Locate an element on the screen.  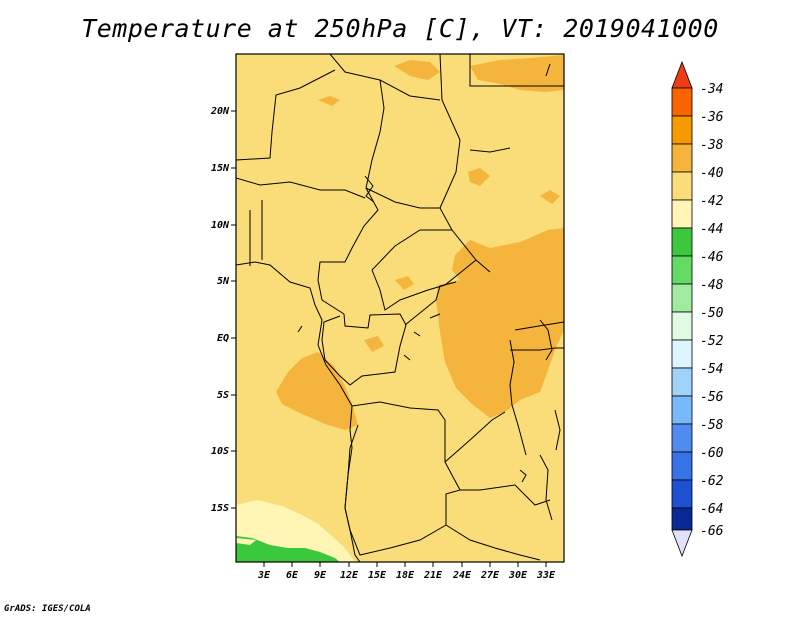
colorbar-label: -54 is located at coordinates (711, 369).